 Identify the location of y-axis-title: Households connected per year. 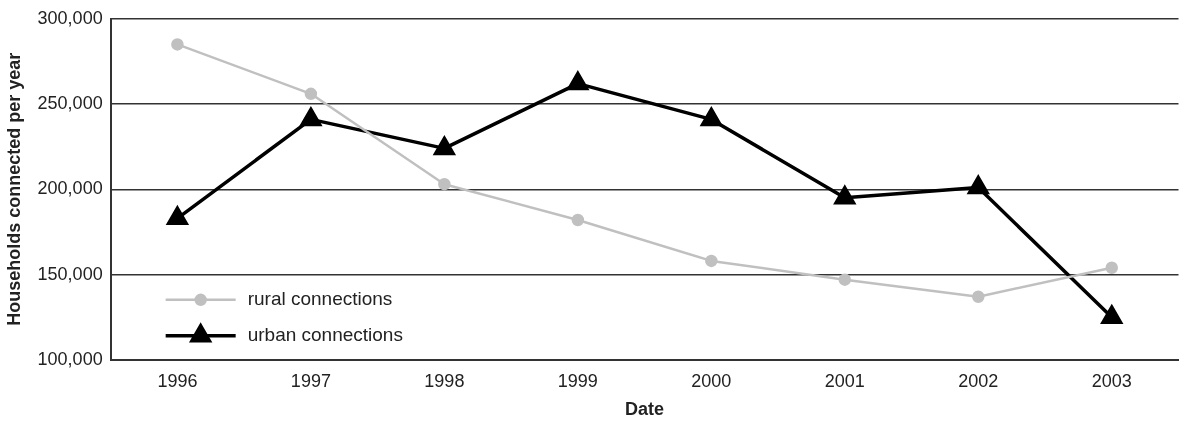
(13, 189).